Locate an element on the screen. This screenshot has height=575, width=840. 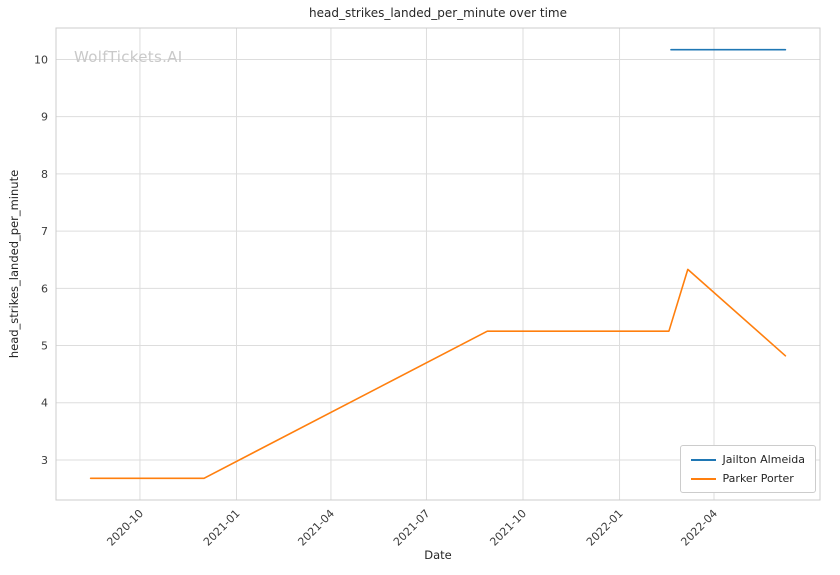
y-tick-label: 9 is located at coordinates (44, 117).